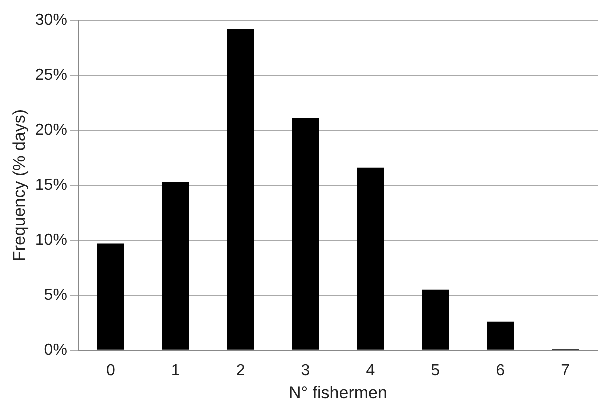  Describe the element at coordinates (51, 21) in the screenshot. I see `y-tick-label: 30%` at that location.